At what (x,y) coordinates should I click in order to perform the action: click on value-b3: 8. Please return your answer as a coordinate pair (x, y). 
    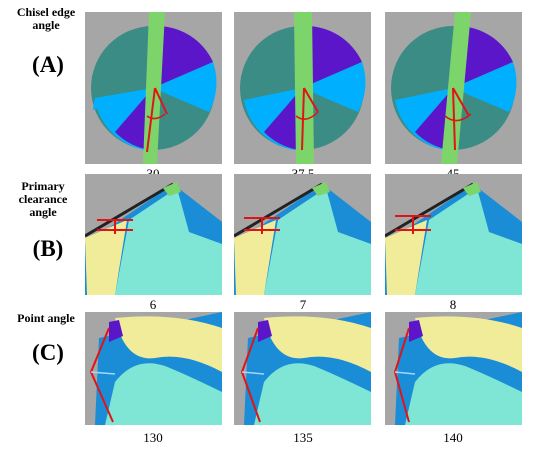
    Looking at the image, I should click on (453, 304).